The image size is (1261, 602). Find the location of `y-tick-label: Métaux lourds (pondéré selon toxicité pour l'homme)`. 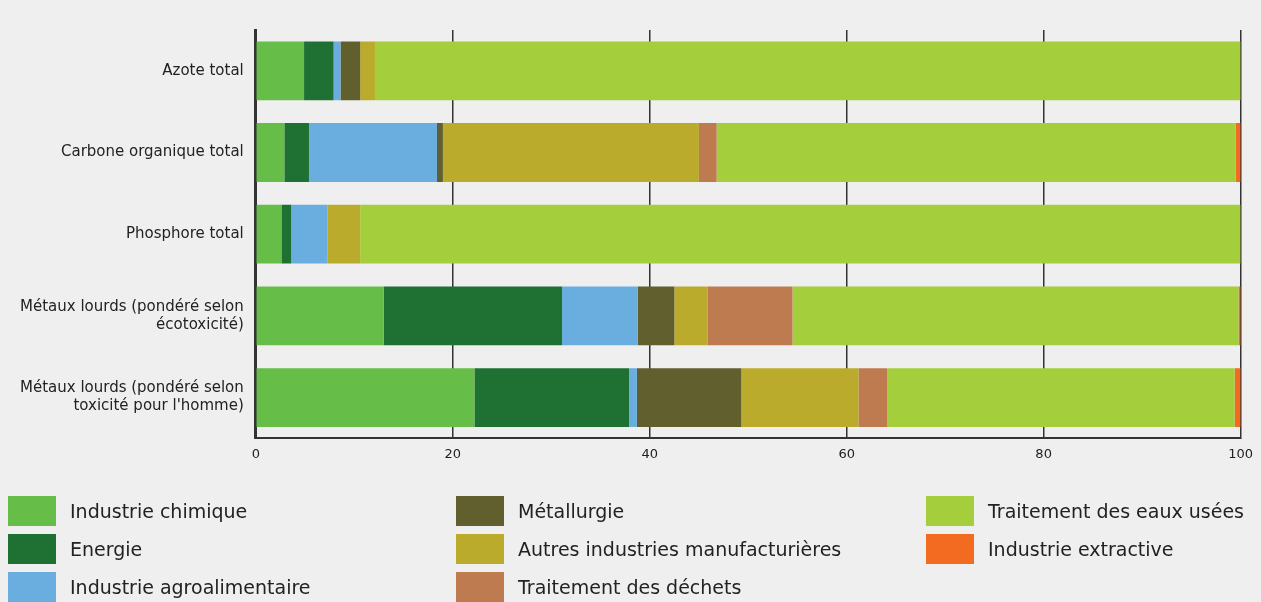

y-tick-label: Métaux lourds (pondéré selon toxicité pour l'homme) is located at coordinates (131, 396).